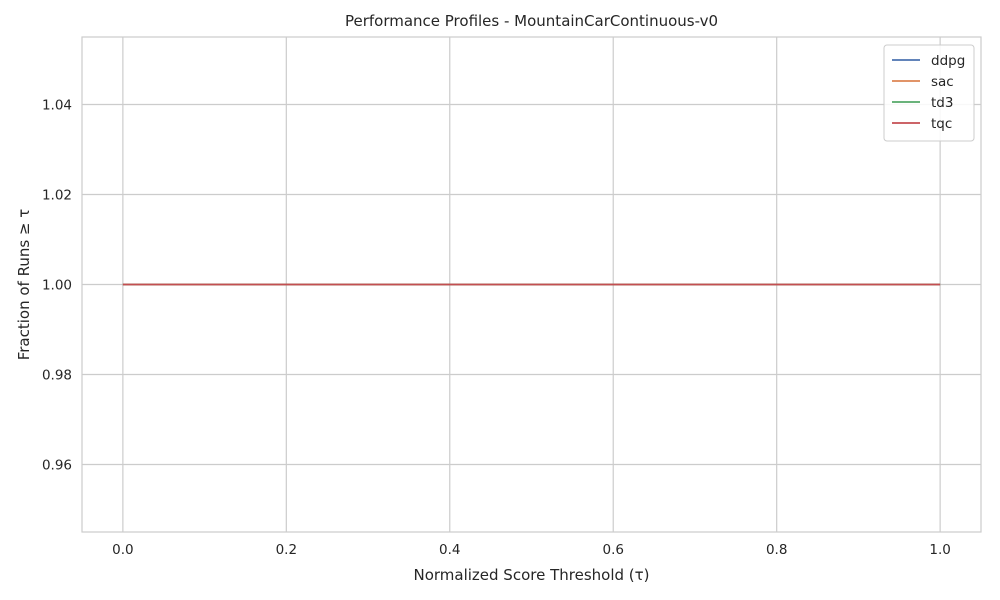 Image resolution: width=1000 pixels, height=600 pixels. Describe the element at coordinates (57, 196) in the screenshot. I see `y-tick-label: 1.02` at that location.